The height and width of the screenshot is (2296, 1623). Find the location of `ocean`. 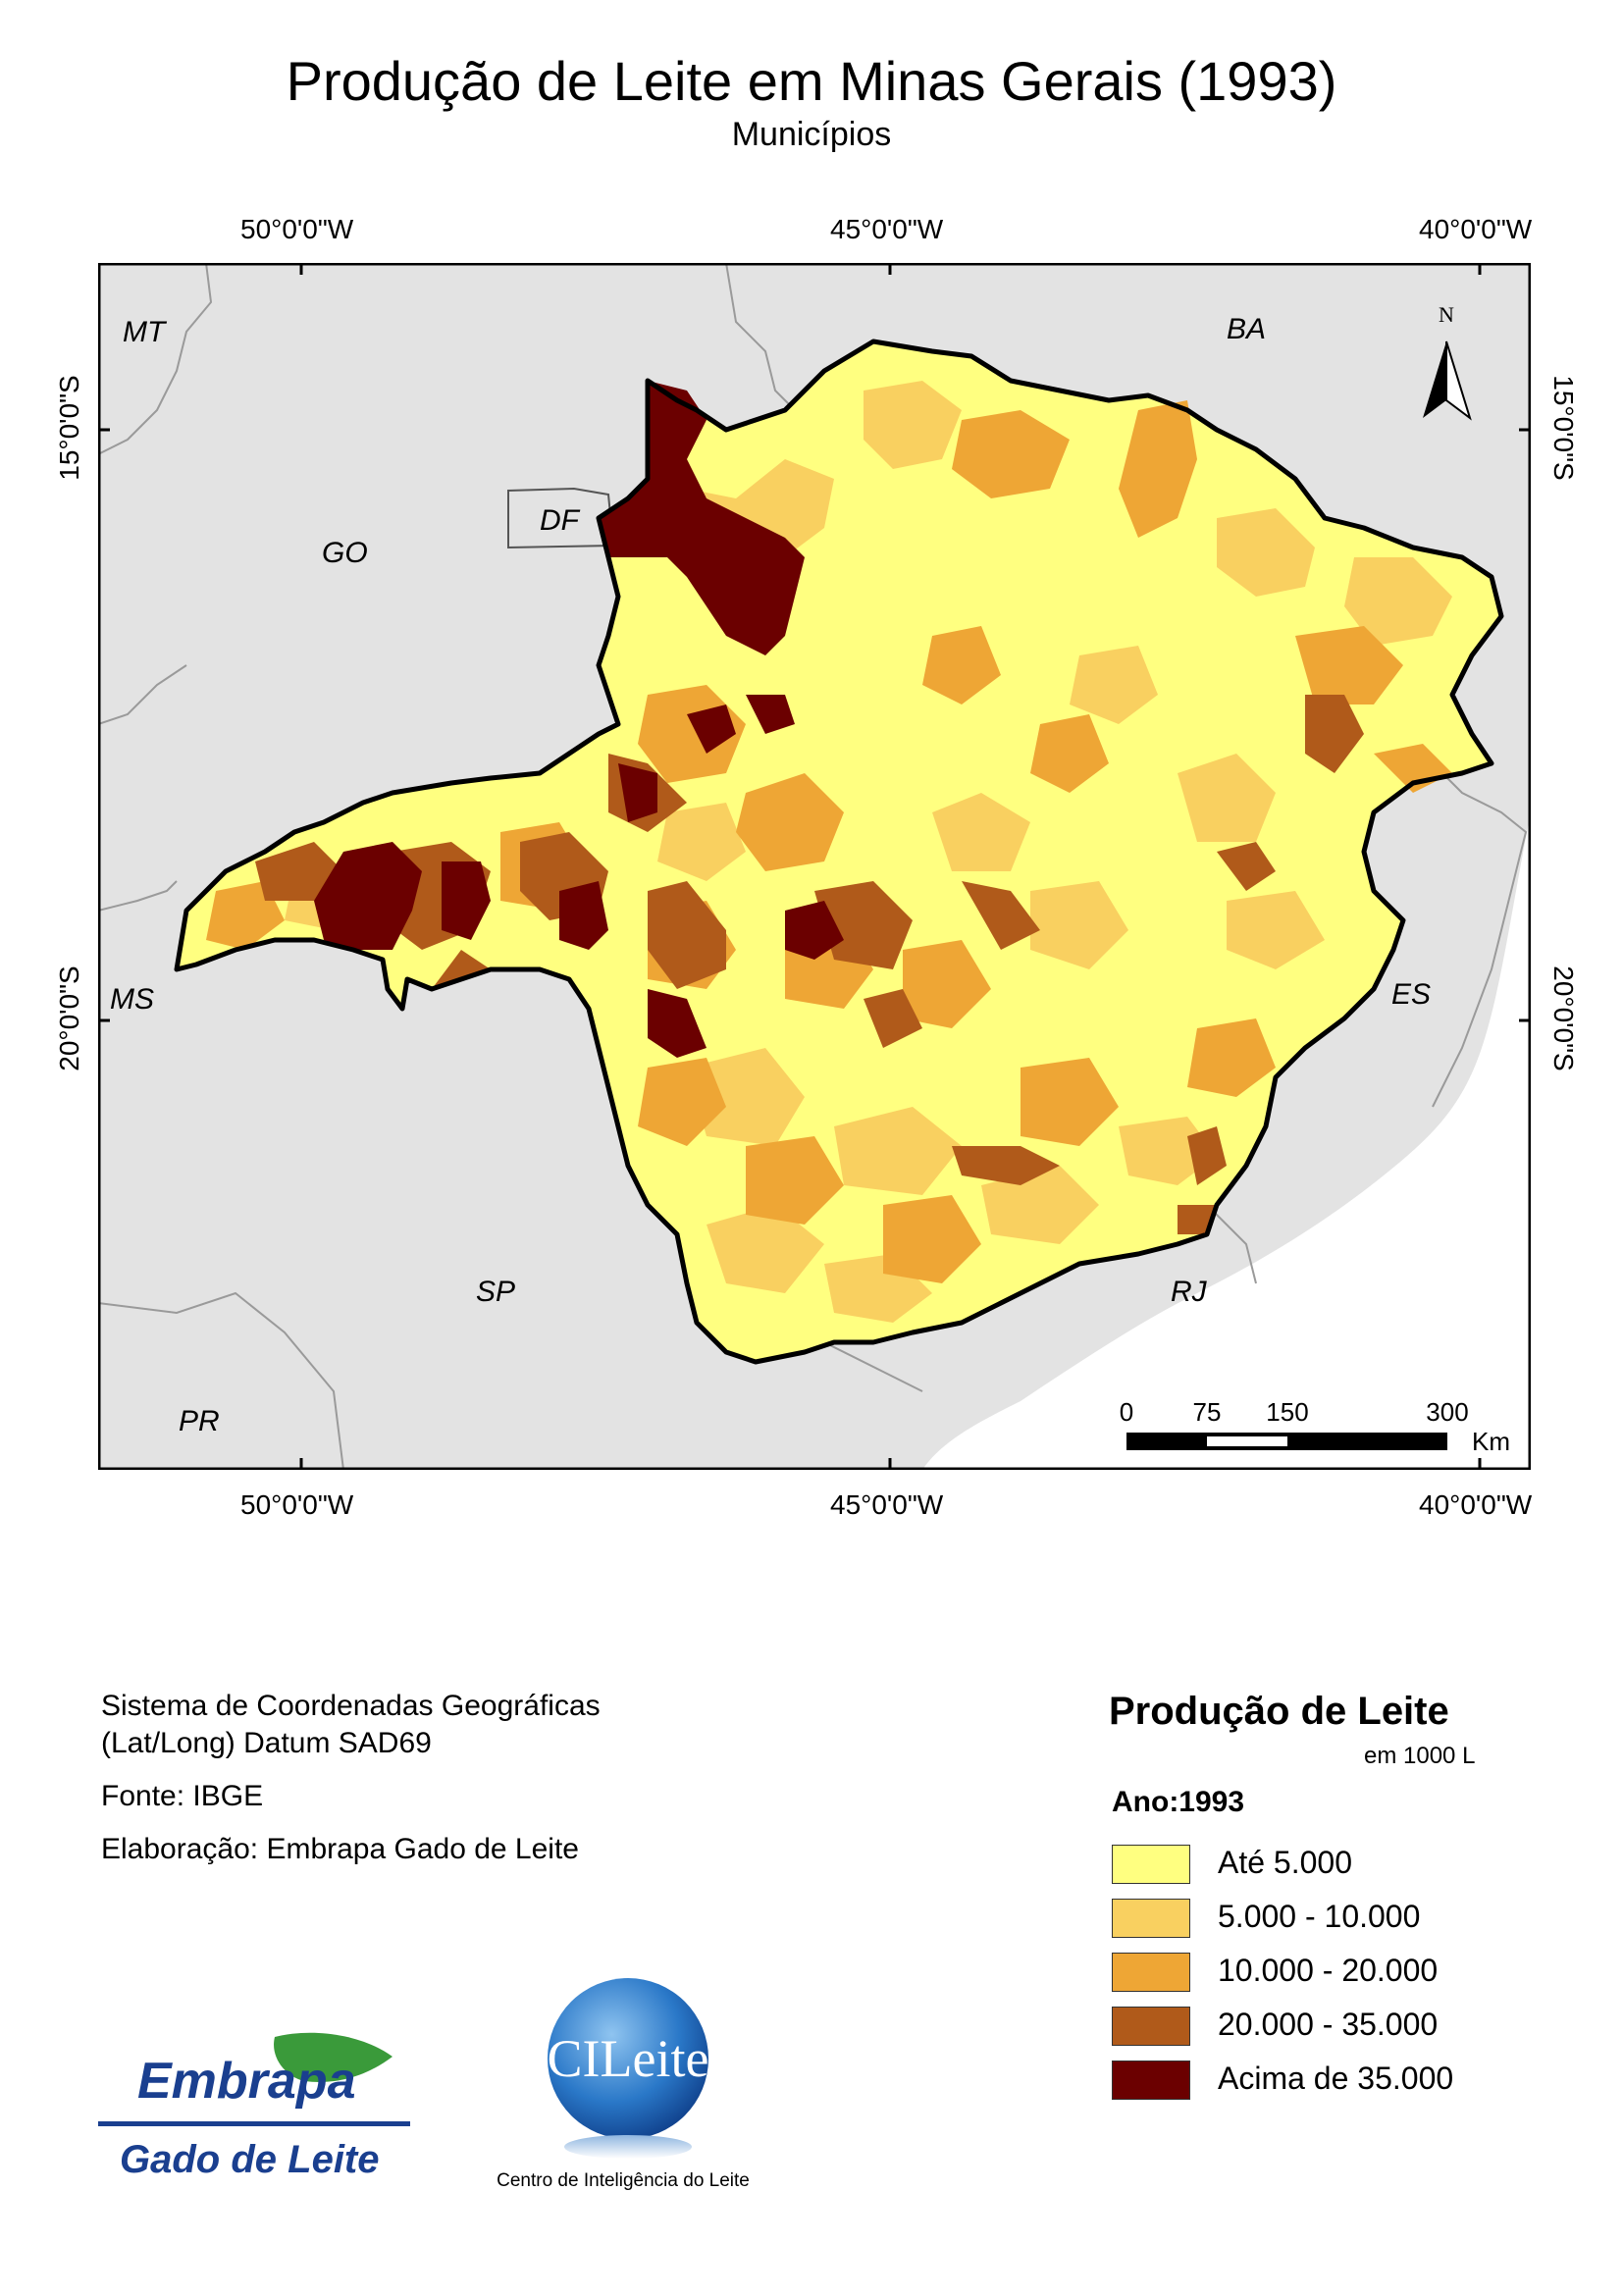

ocean is located at coordinates (1226, 1141).